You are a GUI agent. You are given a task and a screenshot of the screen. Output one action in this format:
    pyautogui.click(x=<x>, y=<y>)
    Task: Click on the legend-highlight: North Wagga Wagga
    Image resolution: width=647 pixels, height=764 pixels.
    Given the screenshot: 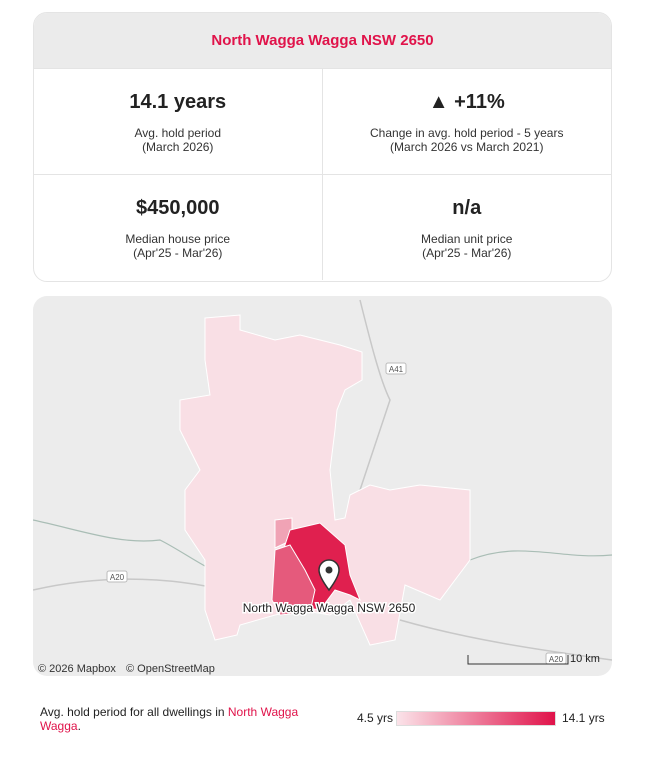 What is the action you would take?
    pyautogui.click(x=169, y=719)
    